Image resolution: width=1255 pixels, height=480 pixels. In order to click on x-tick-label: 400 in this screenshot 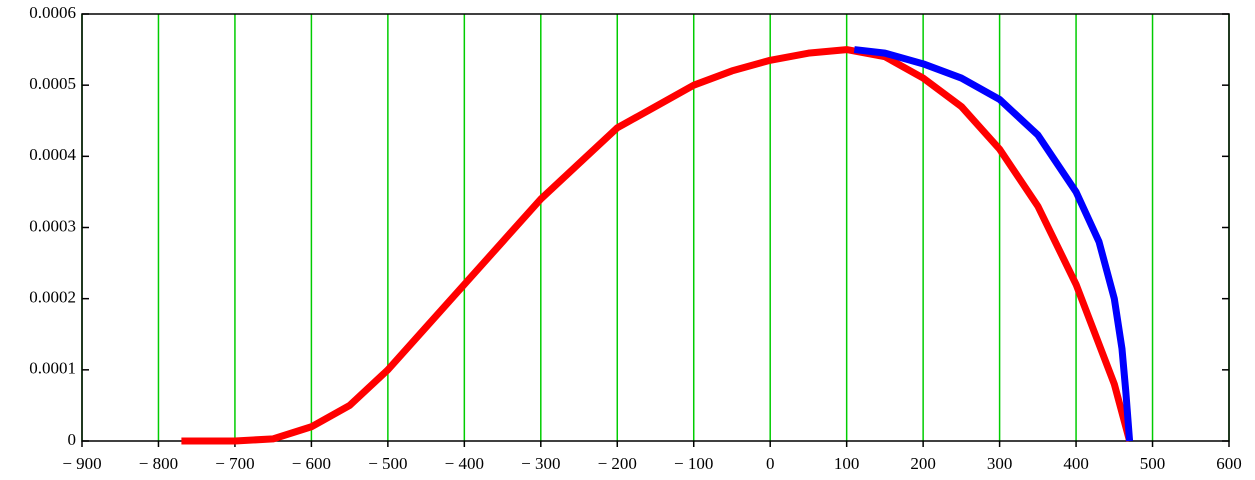, I will do `click(1076, 463)`.